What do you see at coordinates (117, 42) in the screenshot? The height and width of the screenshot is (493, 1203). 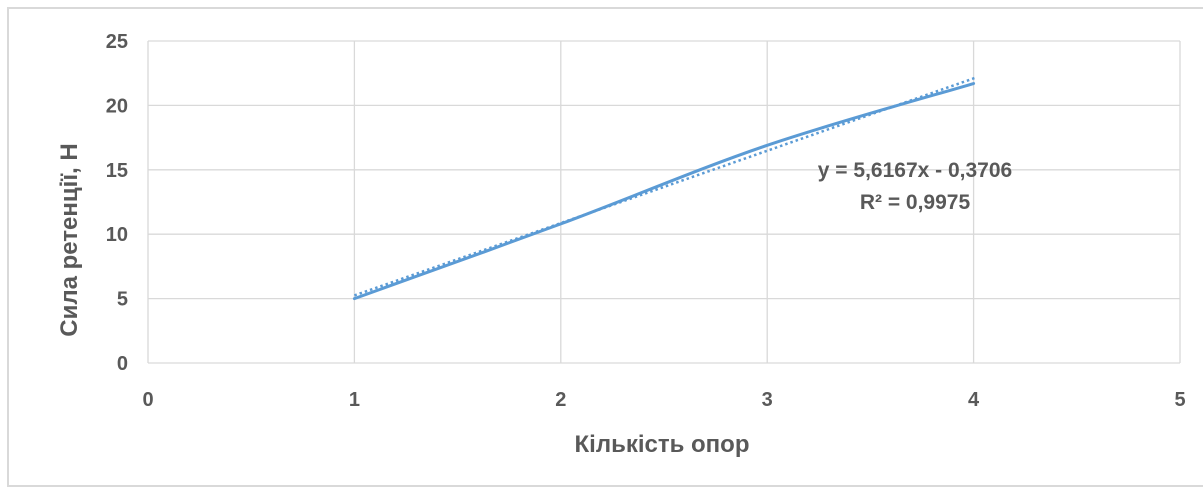 I see `y-tick-label: 25` at bounding box center [117, 42].